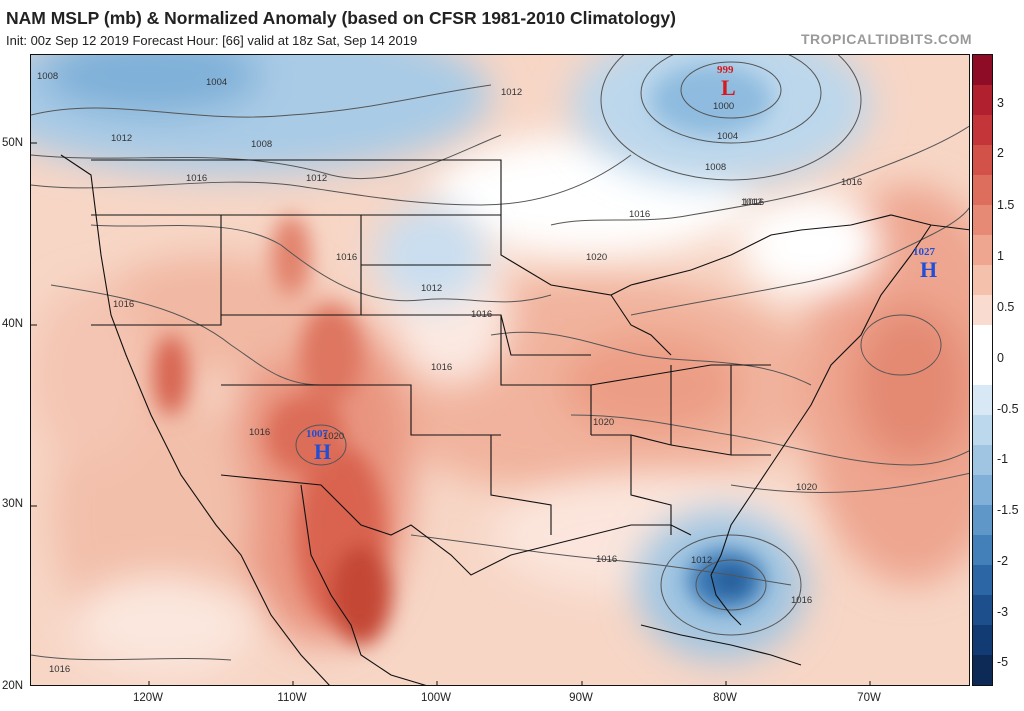 Image resolution: width=1024 pixels, height=711 pixels. Describe the element at coordinates (1003, 662) in the screenshot. I see `colorbar-tick-label: -5` at that location.